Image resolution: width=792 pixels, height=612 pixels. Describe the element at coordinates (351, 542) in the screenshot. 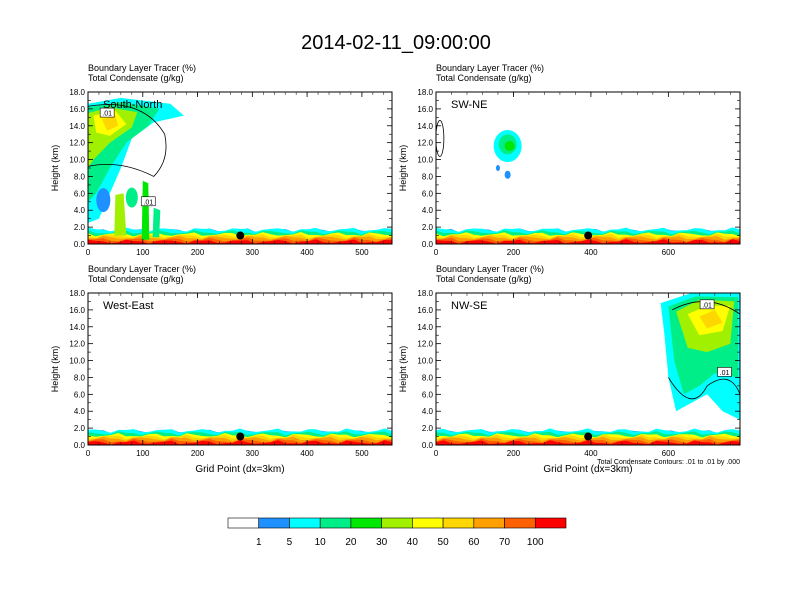

I see `colorbar-label: 20` at that location.